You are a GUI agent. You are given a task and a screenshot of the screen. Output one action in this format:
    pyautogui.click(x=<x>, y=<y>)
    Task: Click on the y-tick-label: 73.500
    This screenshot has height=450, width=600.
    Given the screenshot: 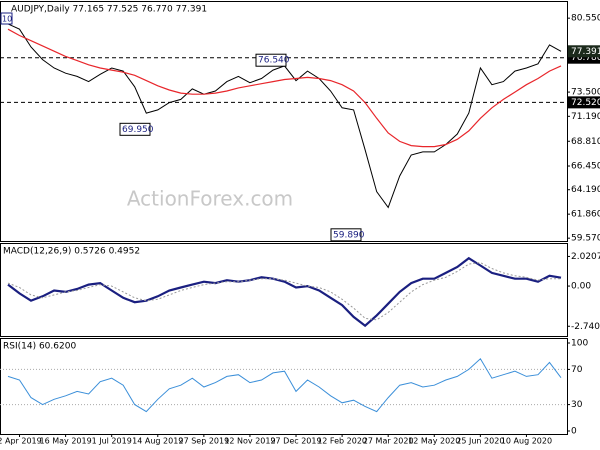 What is the action you would take?
    pyautogui.click(x=585, y=93)
    